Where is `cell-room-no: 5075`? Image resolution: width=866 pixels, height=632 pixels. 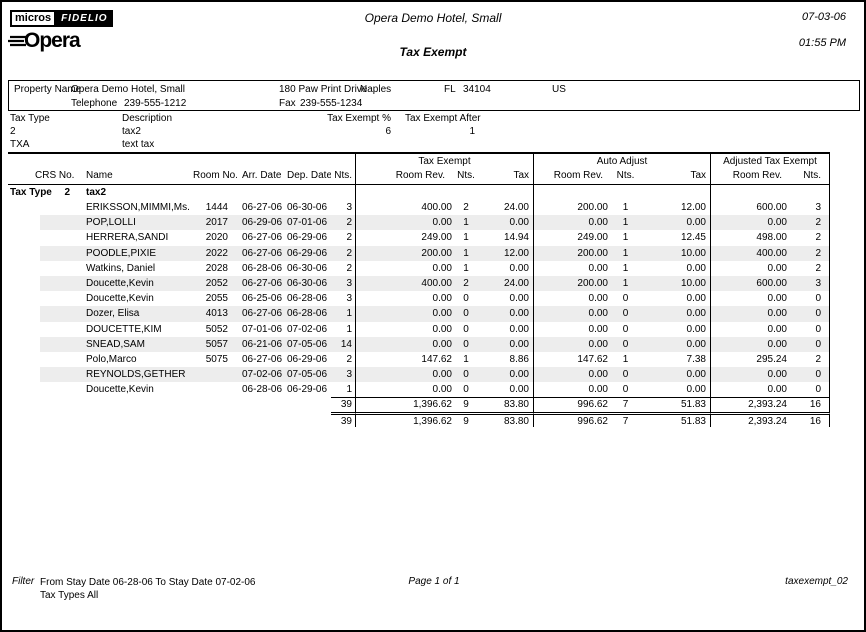
cell-room-no: 5075 is located at coordinates (216, 359).